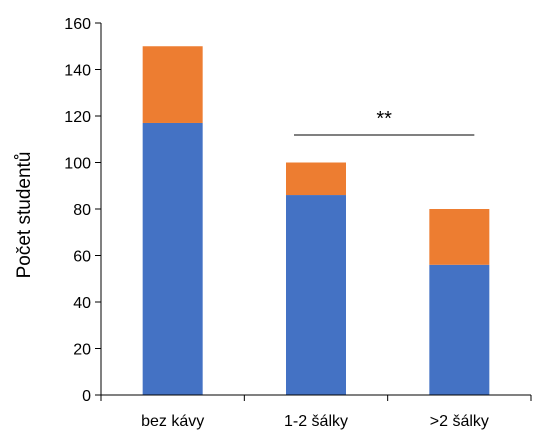  What do you see at coordinates (24, 215) in the screenshot?
I see `y-axis-title: Počet studentů` at bounding box center [24, 215].